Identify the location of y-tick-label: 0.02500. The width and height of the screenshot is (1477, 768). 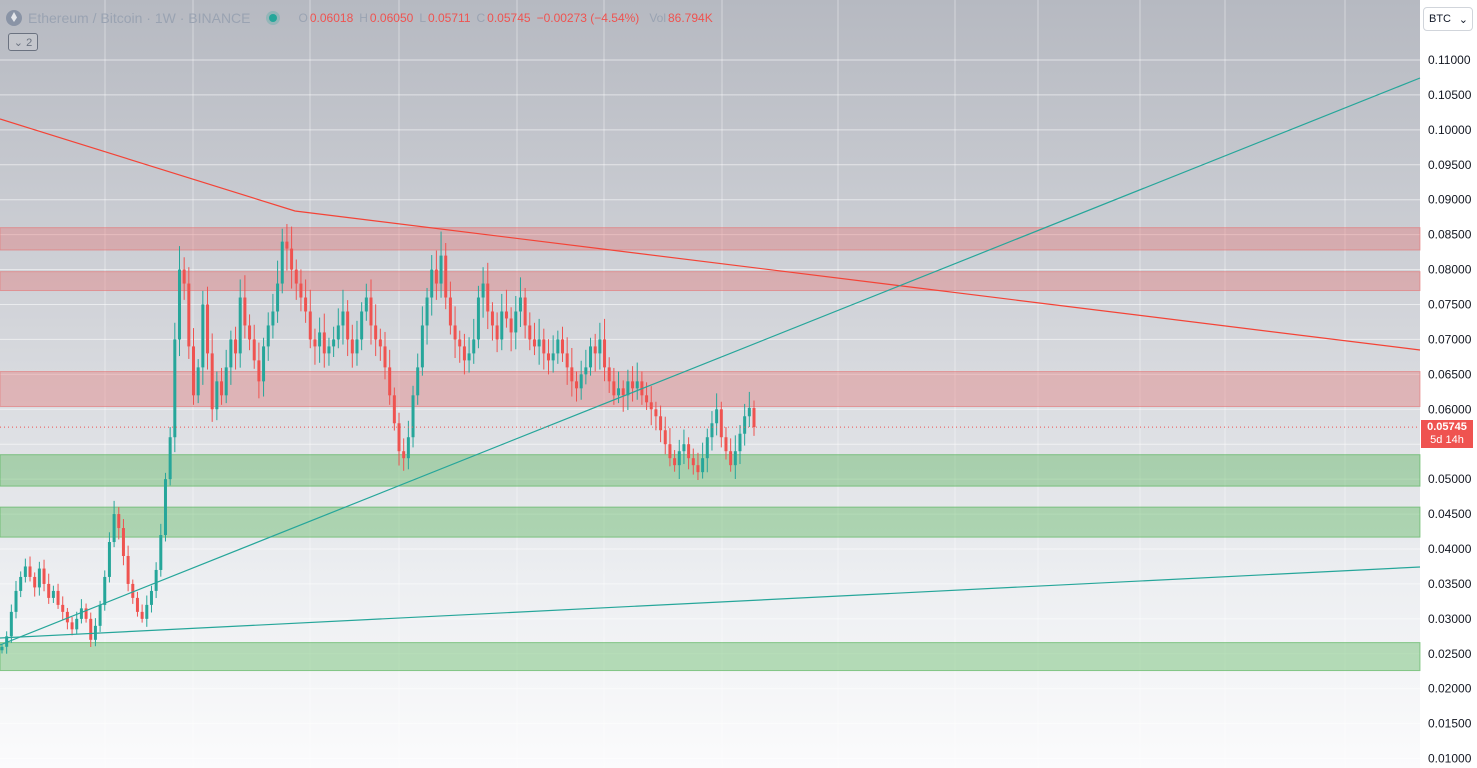
(1450, 654).